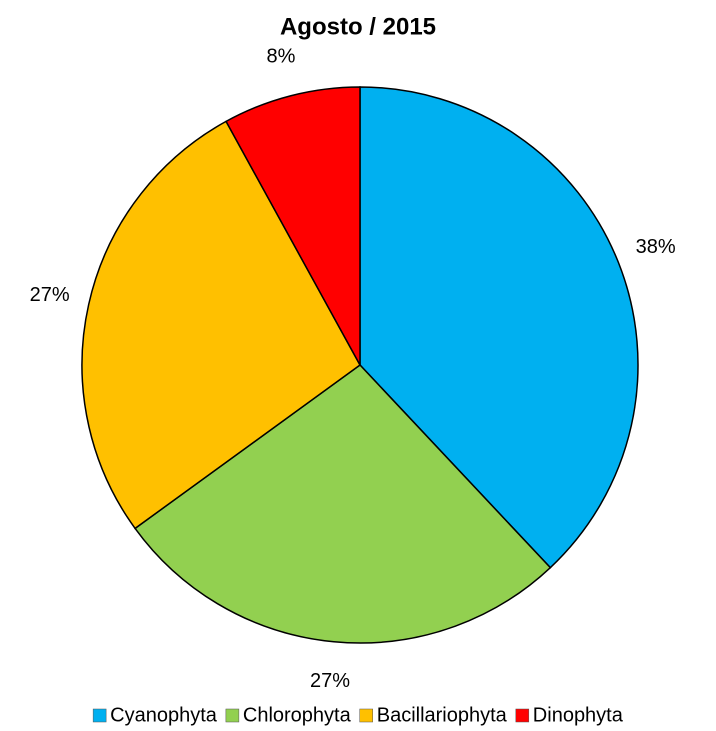 Image resolution: width=716 pixels, height=731 pixels. I want to click on data-label: 38%, so click(656, 247).